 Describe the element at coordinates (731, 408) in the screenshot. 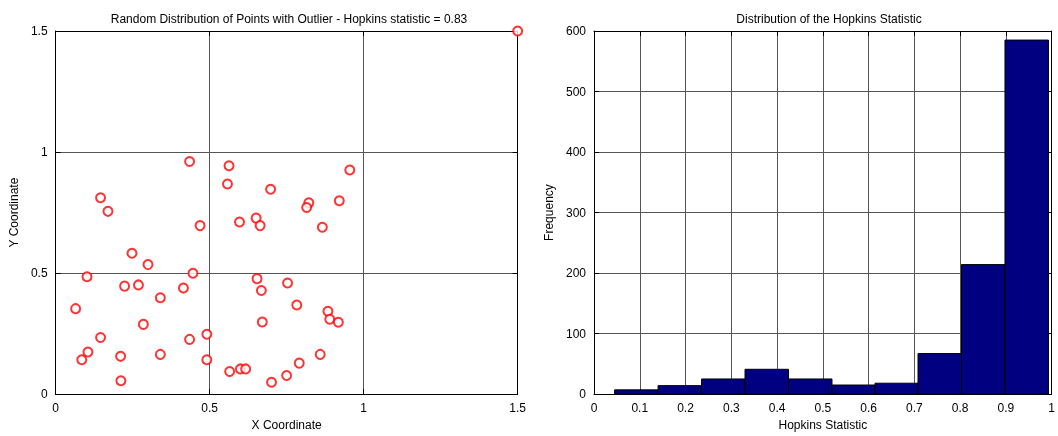

I see `x-tick-label: 0.3` at that location.